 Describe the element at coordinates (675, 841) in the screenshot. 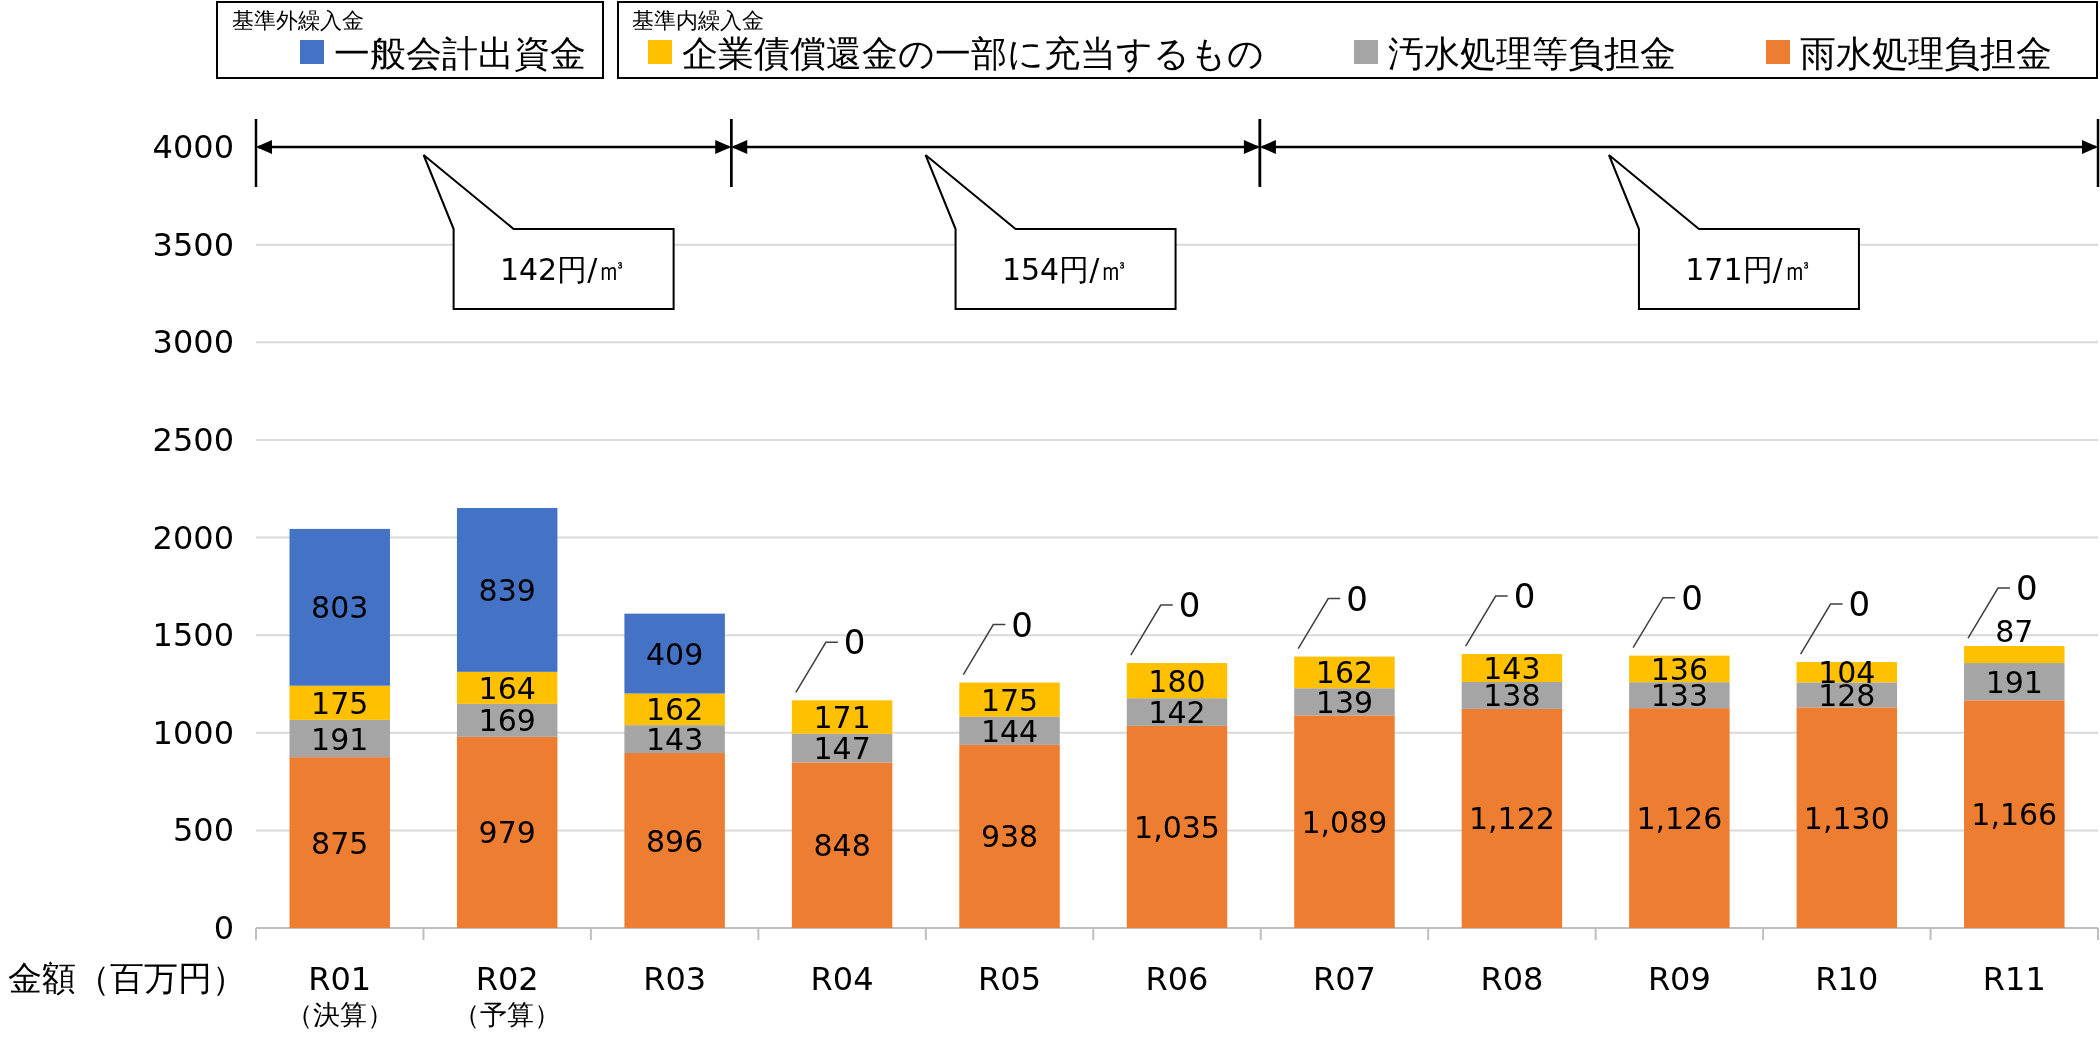

I see `data-label: 896` at that location.